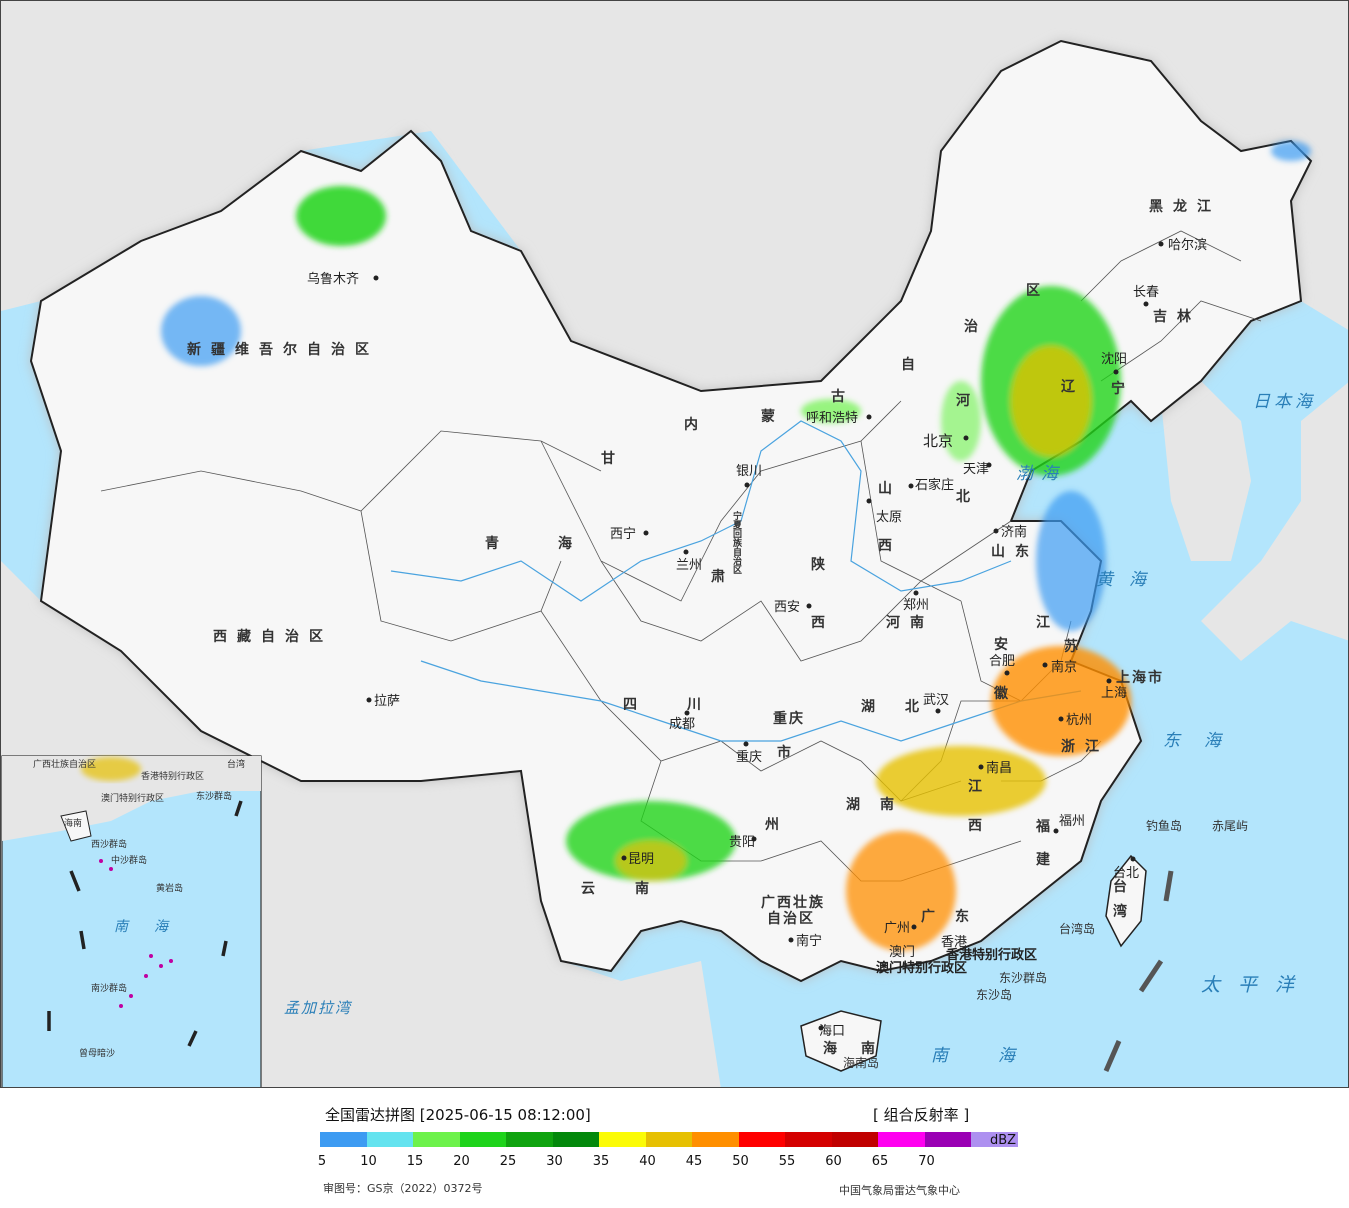 The image size is (1349, 1208). Describe the element at coordinates (689, 565) in the screenshot. I see `city-lanzhou: 兰州` at that location.